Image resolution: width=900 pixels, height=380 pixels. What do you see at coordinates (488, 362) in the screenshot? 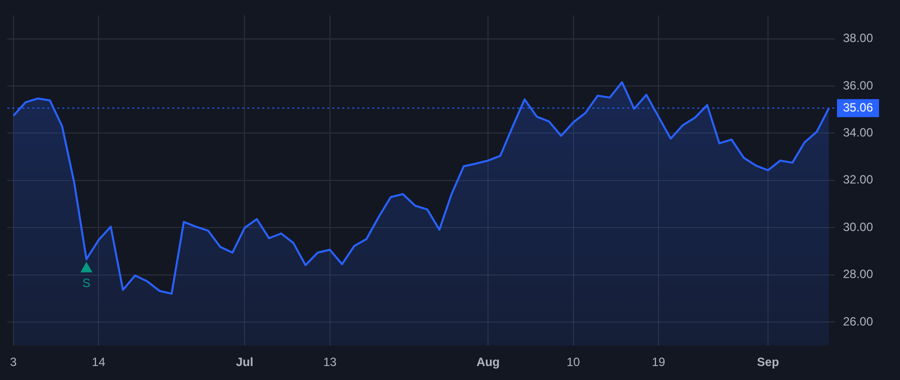
I see `x-tick-label: Aug` at bounding box center [488, 362].